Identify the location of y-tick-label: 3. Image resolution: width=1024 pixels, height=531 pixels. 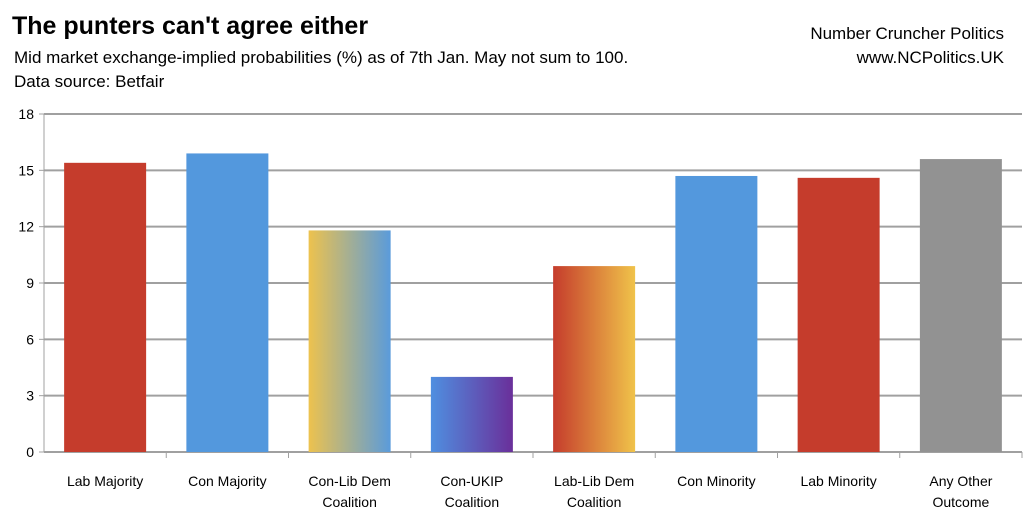
(30, 396).